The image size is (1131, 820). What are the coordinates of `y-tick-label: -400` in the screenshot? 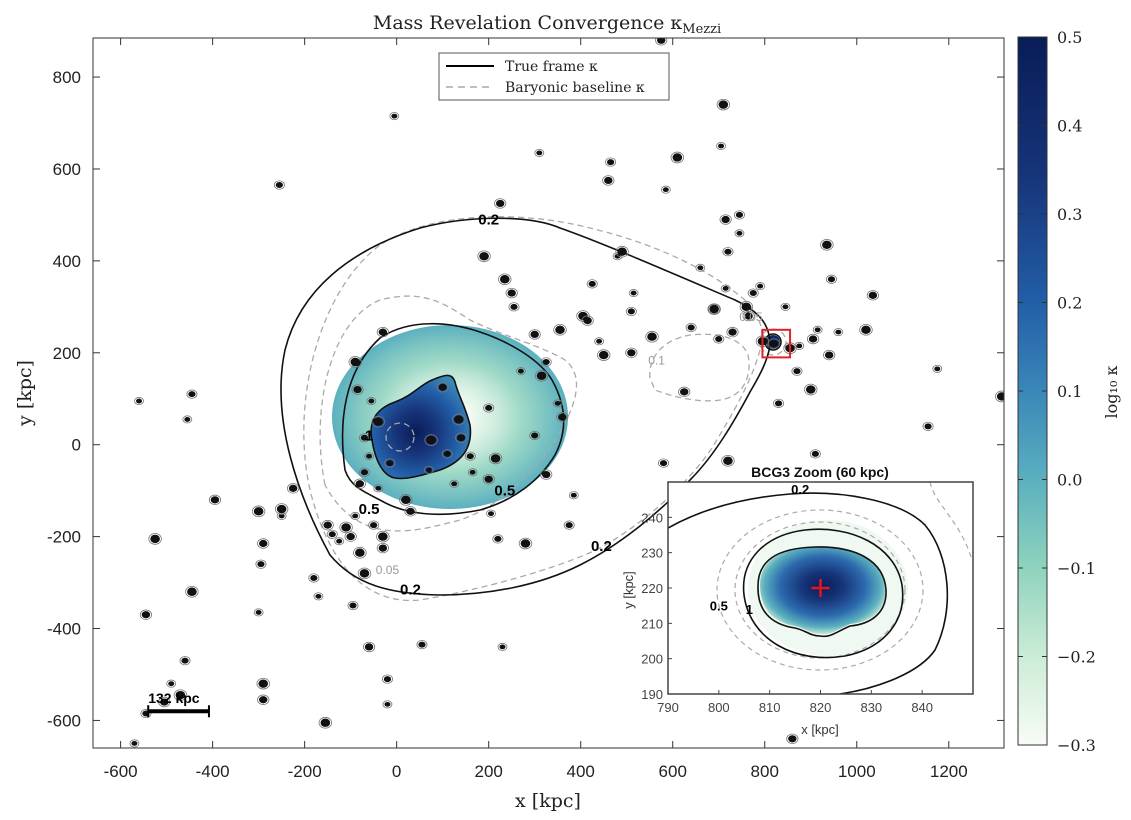 It's located at (64, 629).